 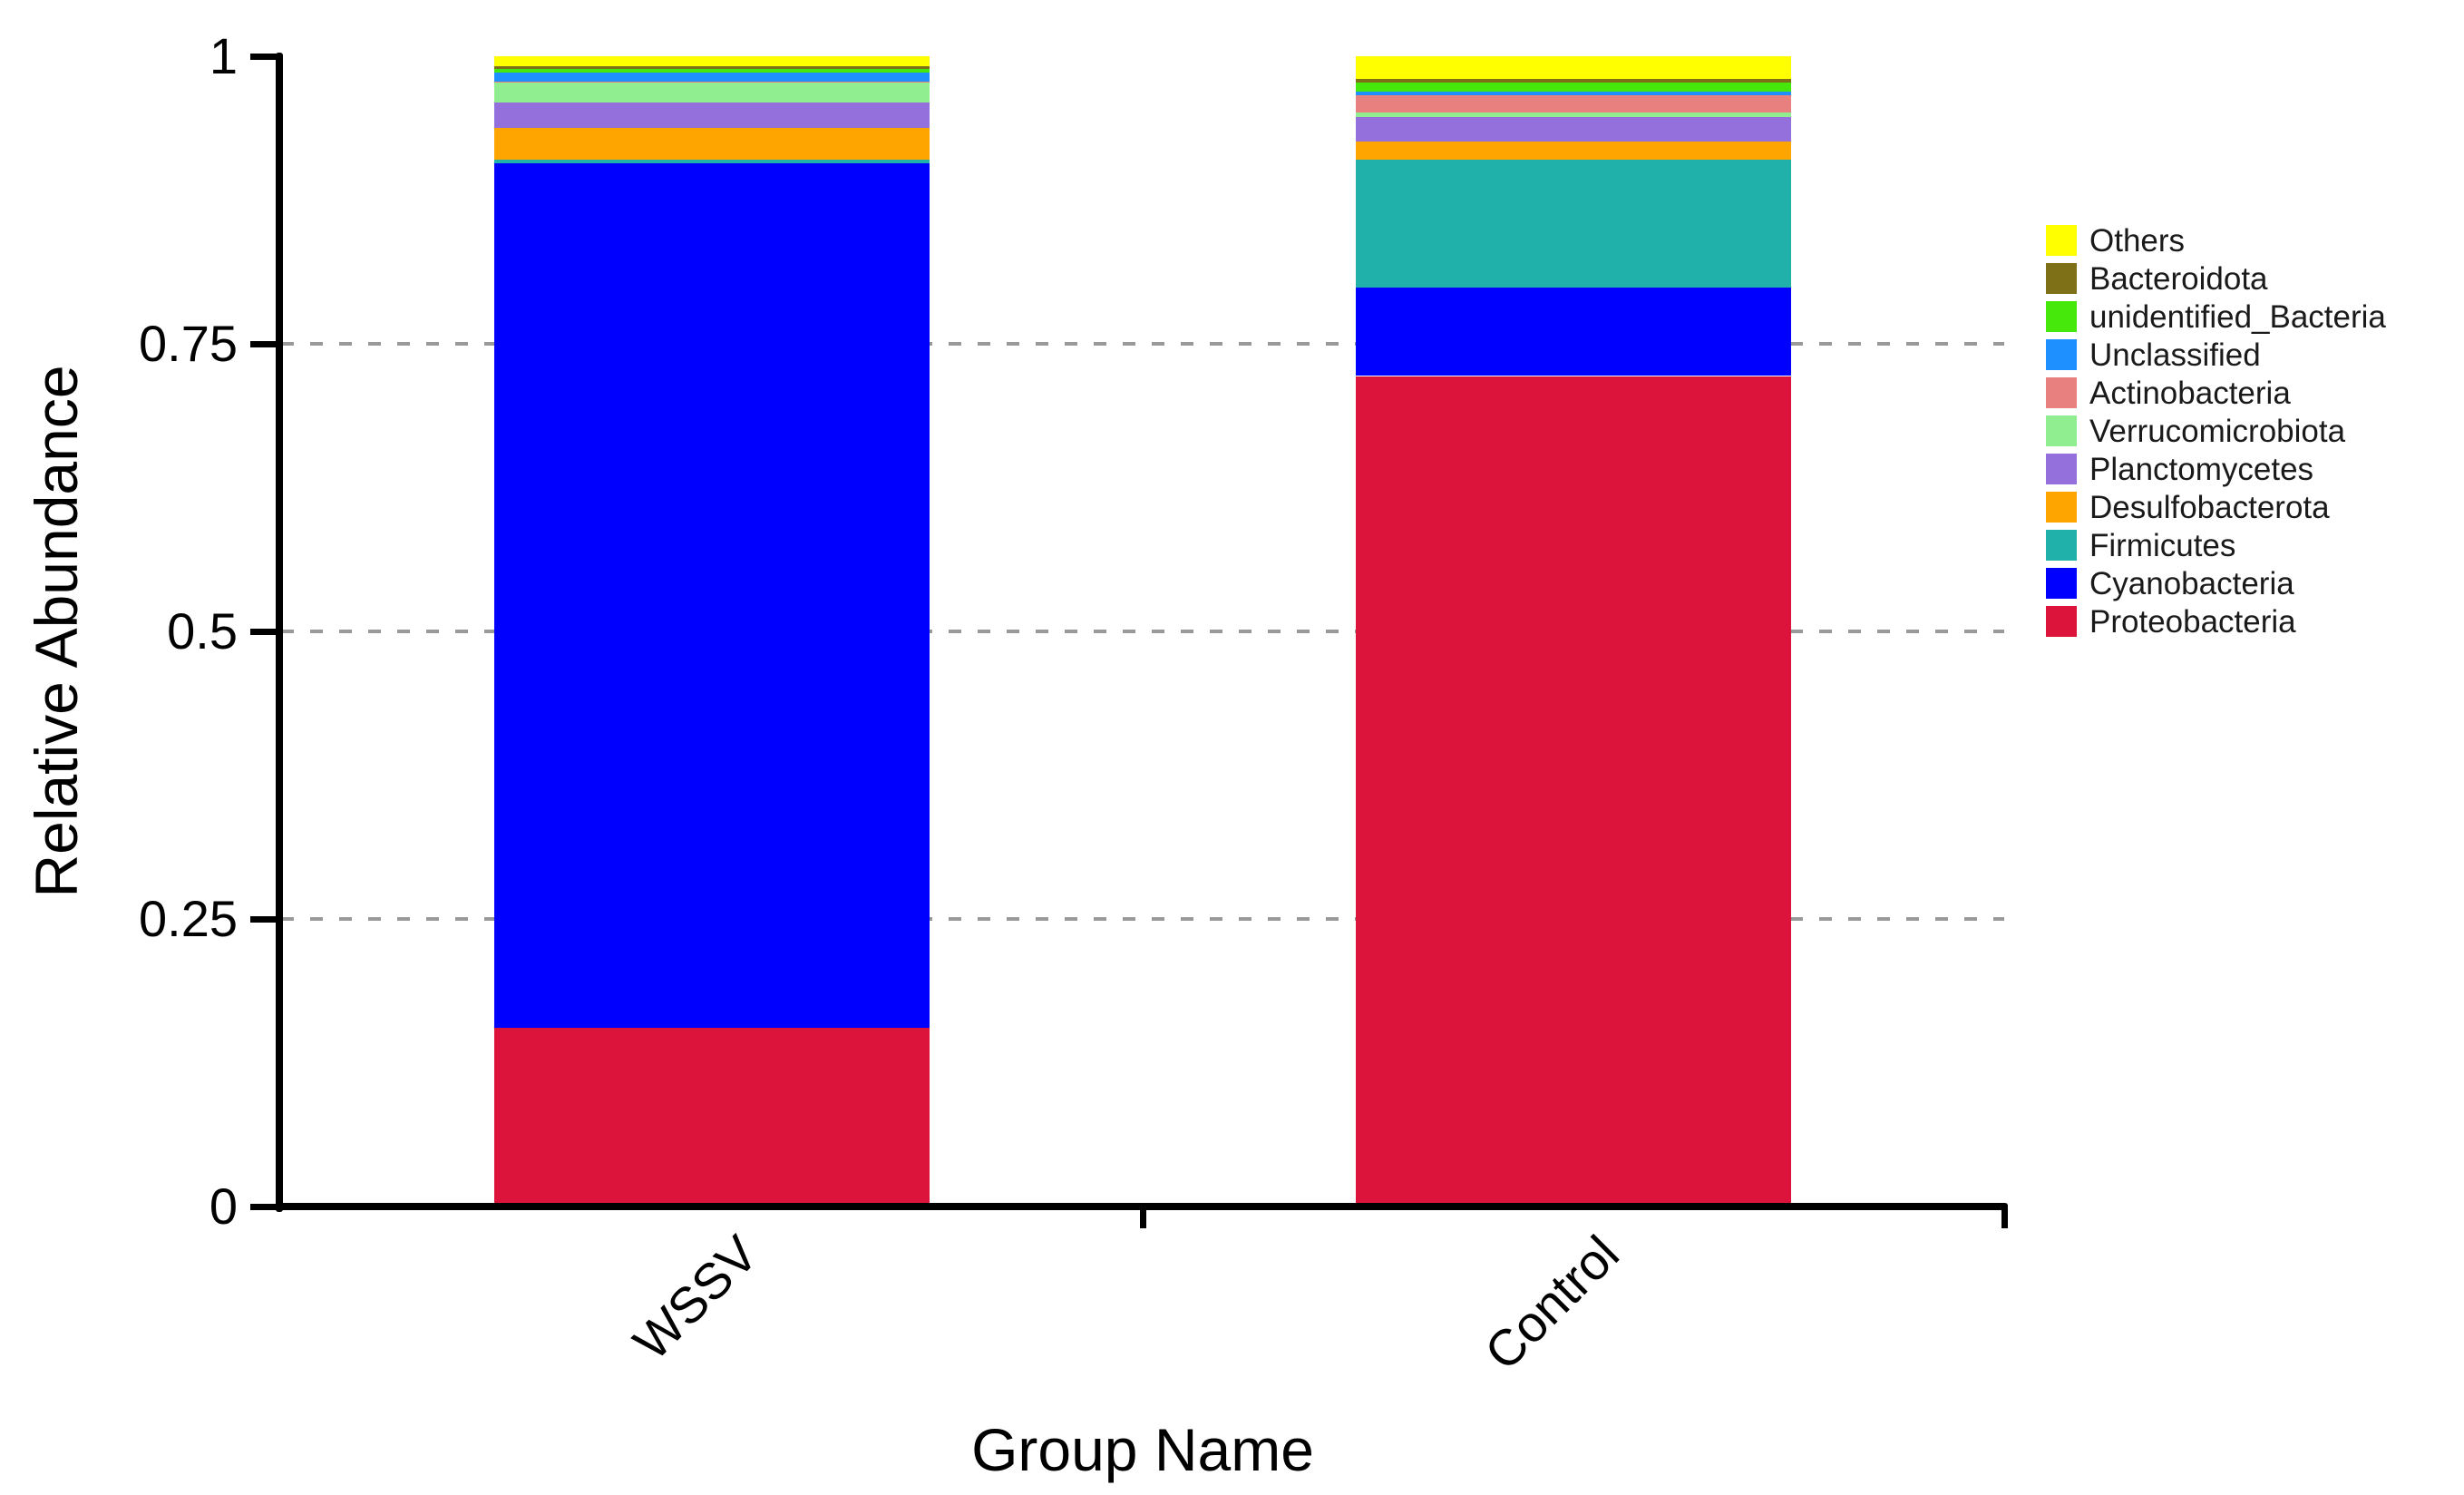 I want to click on y-tick-label-1: 1, so click(x=223, y=55).